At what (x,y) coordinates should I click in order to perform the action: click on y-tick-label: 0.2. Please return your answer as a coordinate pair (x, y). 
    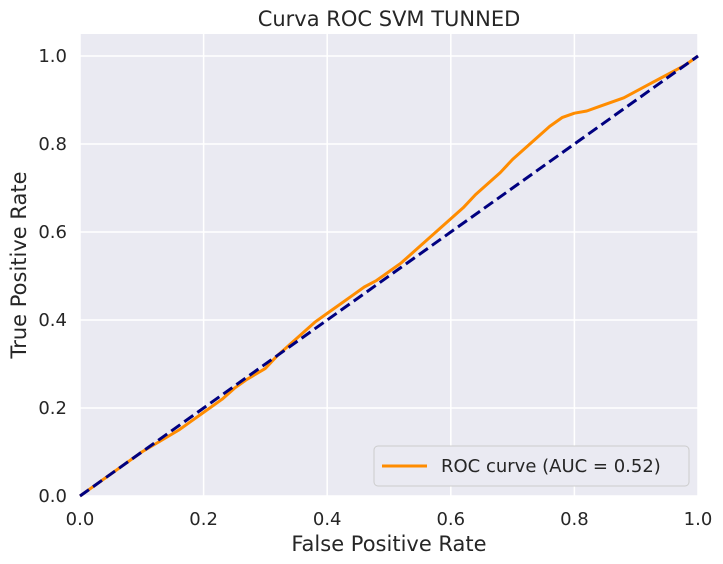
    Looking at the image, I should click on (52, 408).